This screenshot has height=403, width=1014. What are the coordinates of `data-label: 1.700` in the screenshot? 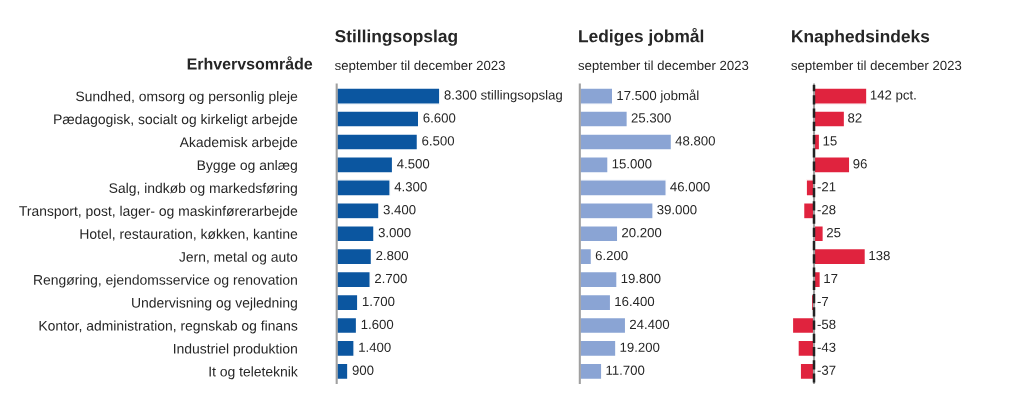 It's located at (378, 301).